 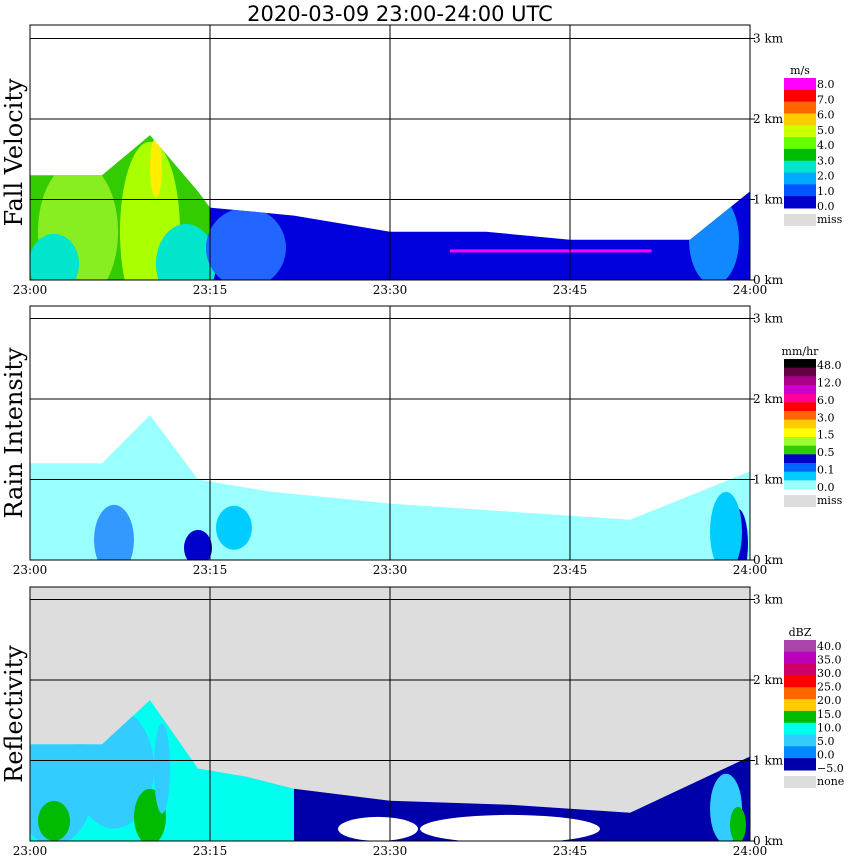 What do you see at coordinates (826, 176) in the screenshot?
I see `legend-label: 2.0` at bounding box center [826, 176].